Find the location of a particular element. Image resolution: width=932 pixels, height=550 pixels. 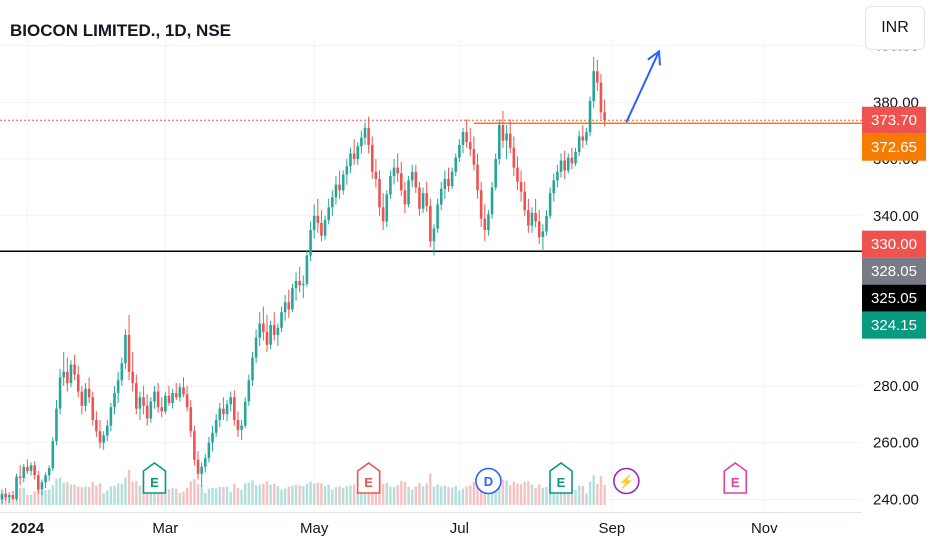

price-label: 373.70 is located at coordinates (894, 120).